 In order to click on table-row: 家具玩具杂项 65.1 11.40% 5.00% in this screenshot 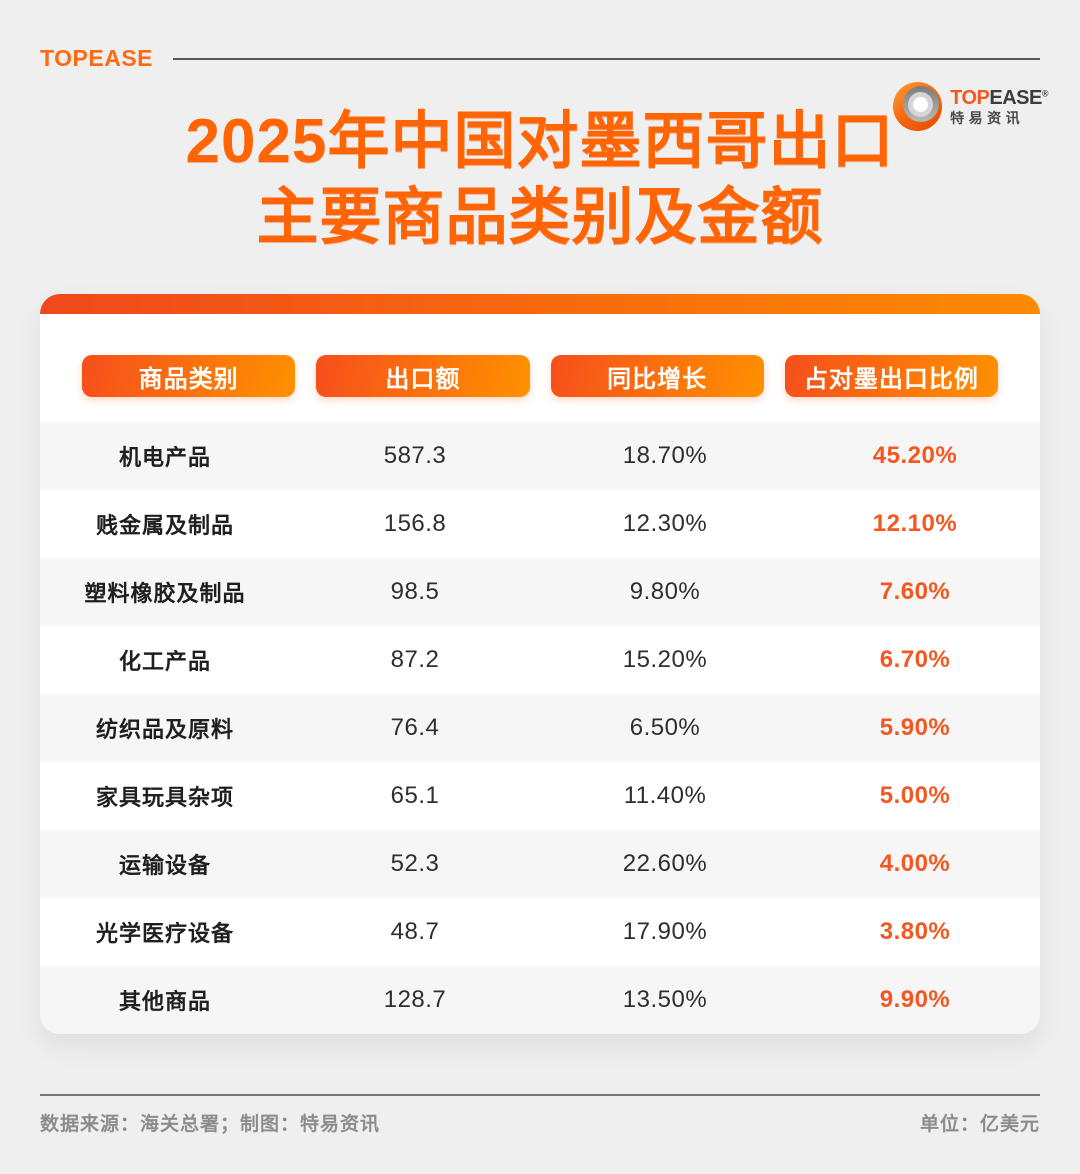, I will do `click(540, 796)`.